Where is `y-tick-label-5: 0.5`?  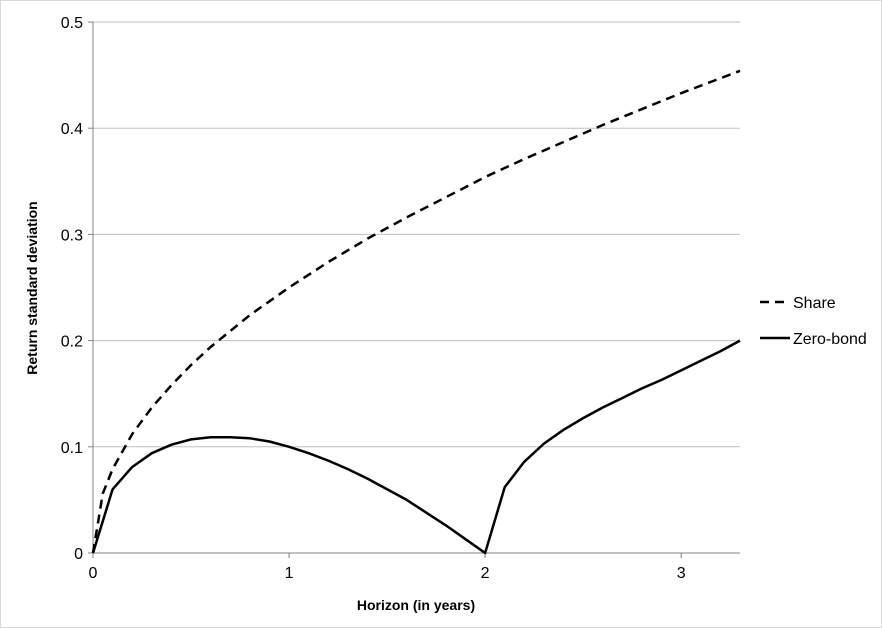 y-tick-label-5: 0.5 is located at coordinates (72, 23).